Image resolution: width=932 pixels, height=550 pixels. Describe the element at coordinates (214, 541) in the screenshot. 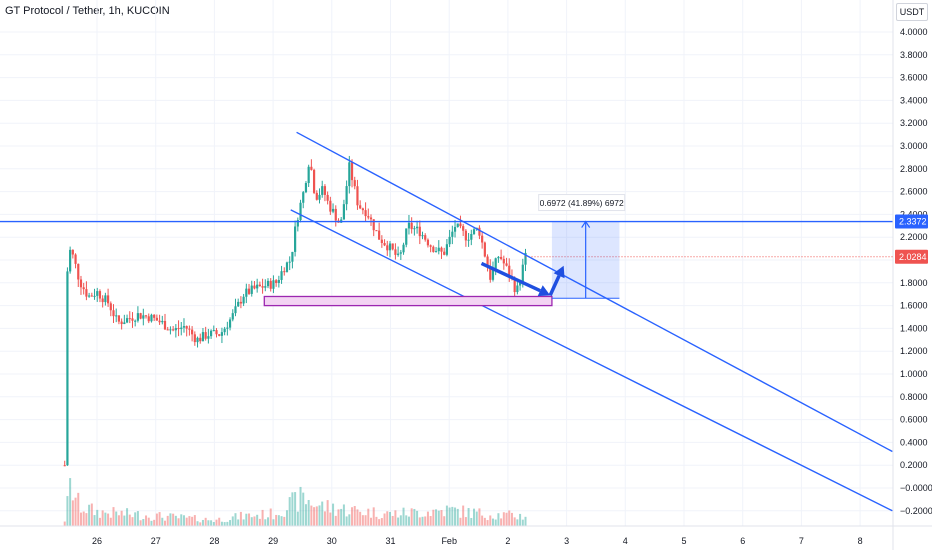

I see `time-axis-label: 28` at that location.